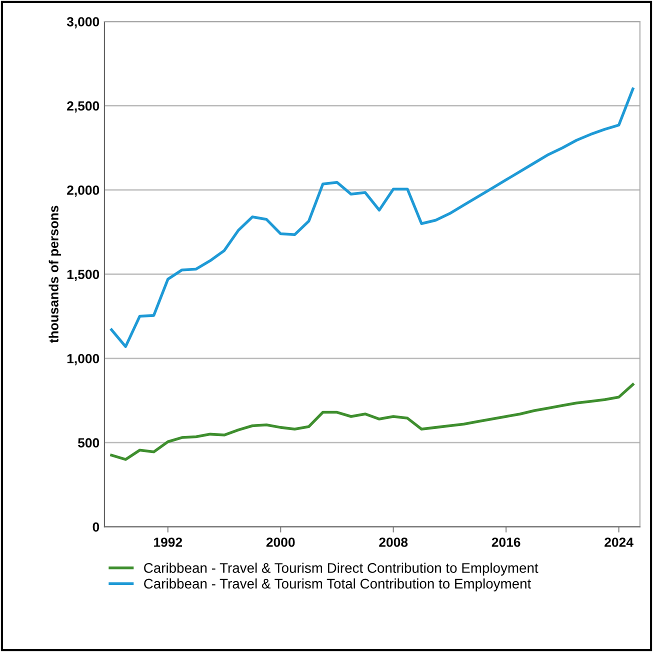 The image size is (653, 652). Describe the element at coordinates (619, 542) in the screenshot. I see `x-tick-label: 2024` at that location.